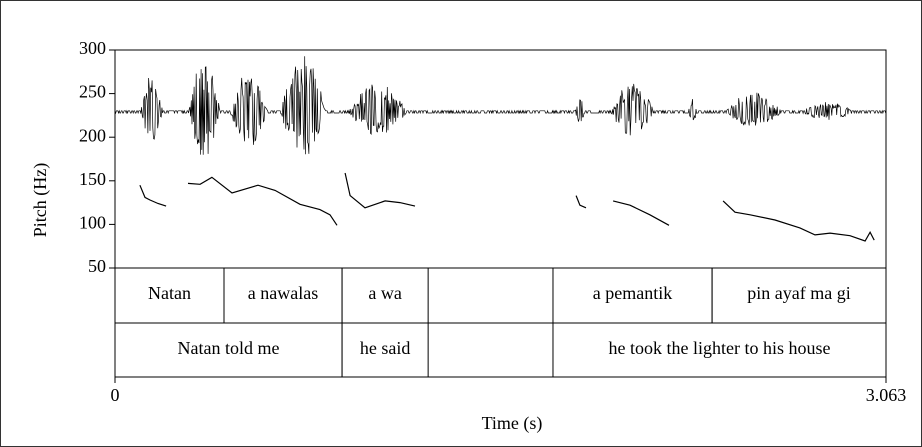 The image size is (922, 447). What do you see at coordinates (169, 293) in the screenshot?
I see `interval-label: Natan` at bounding box center [169, 293].